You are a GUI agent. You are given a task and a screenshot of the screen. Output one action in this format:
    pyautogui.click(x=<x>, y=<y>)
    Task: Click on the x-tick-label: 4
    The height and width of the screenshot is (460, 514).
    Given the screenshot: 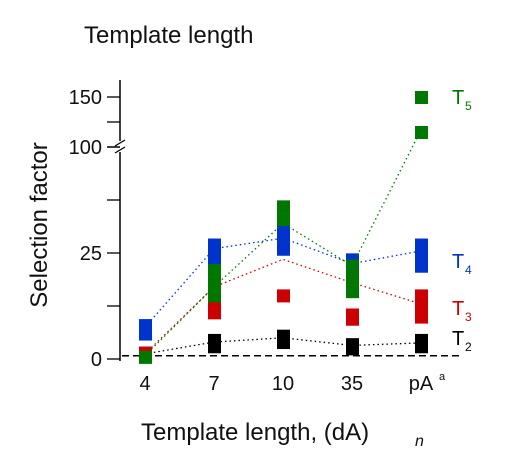 What is the action you would take?
    pyautogui.click(x=144, y=384)
    